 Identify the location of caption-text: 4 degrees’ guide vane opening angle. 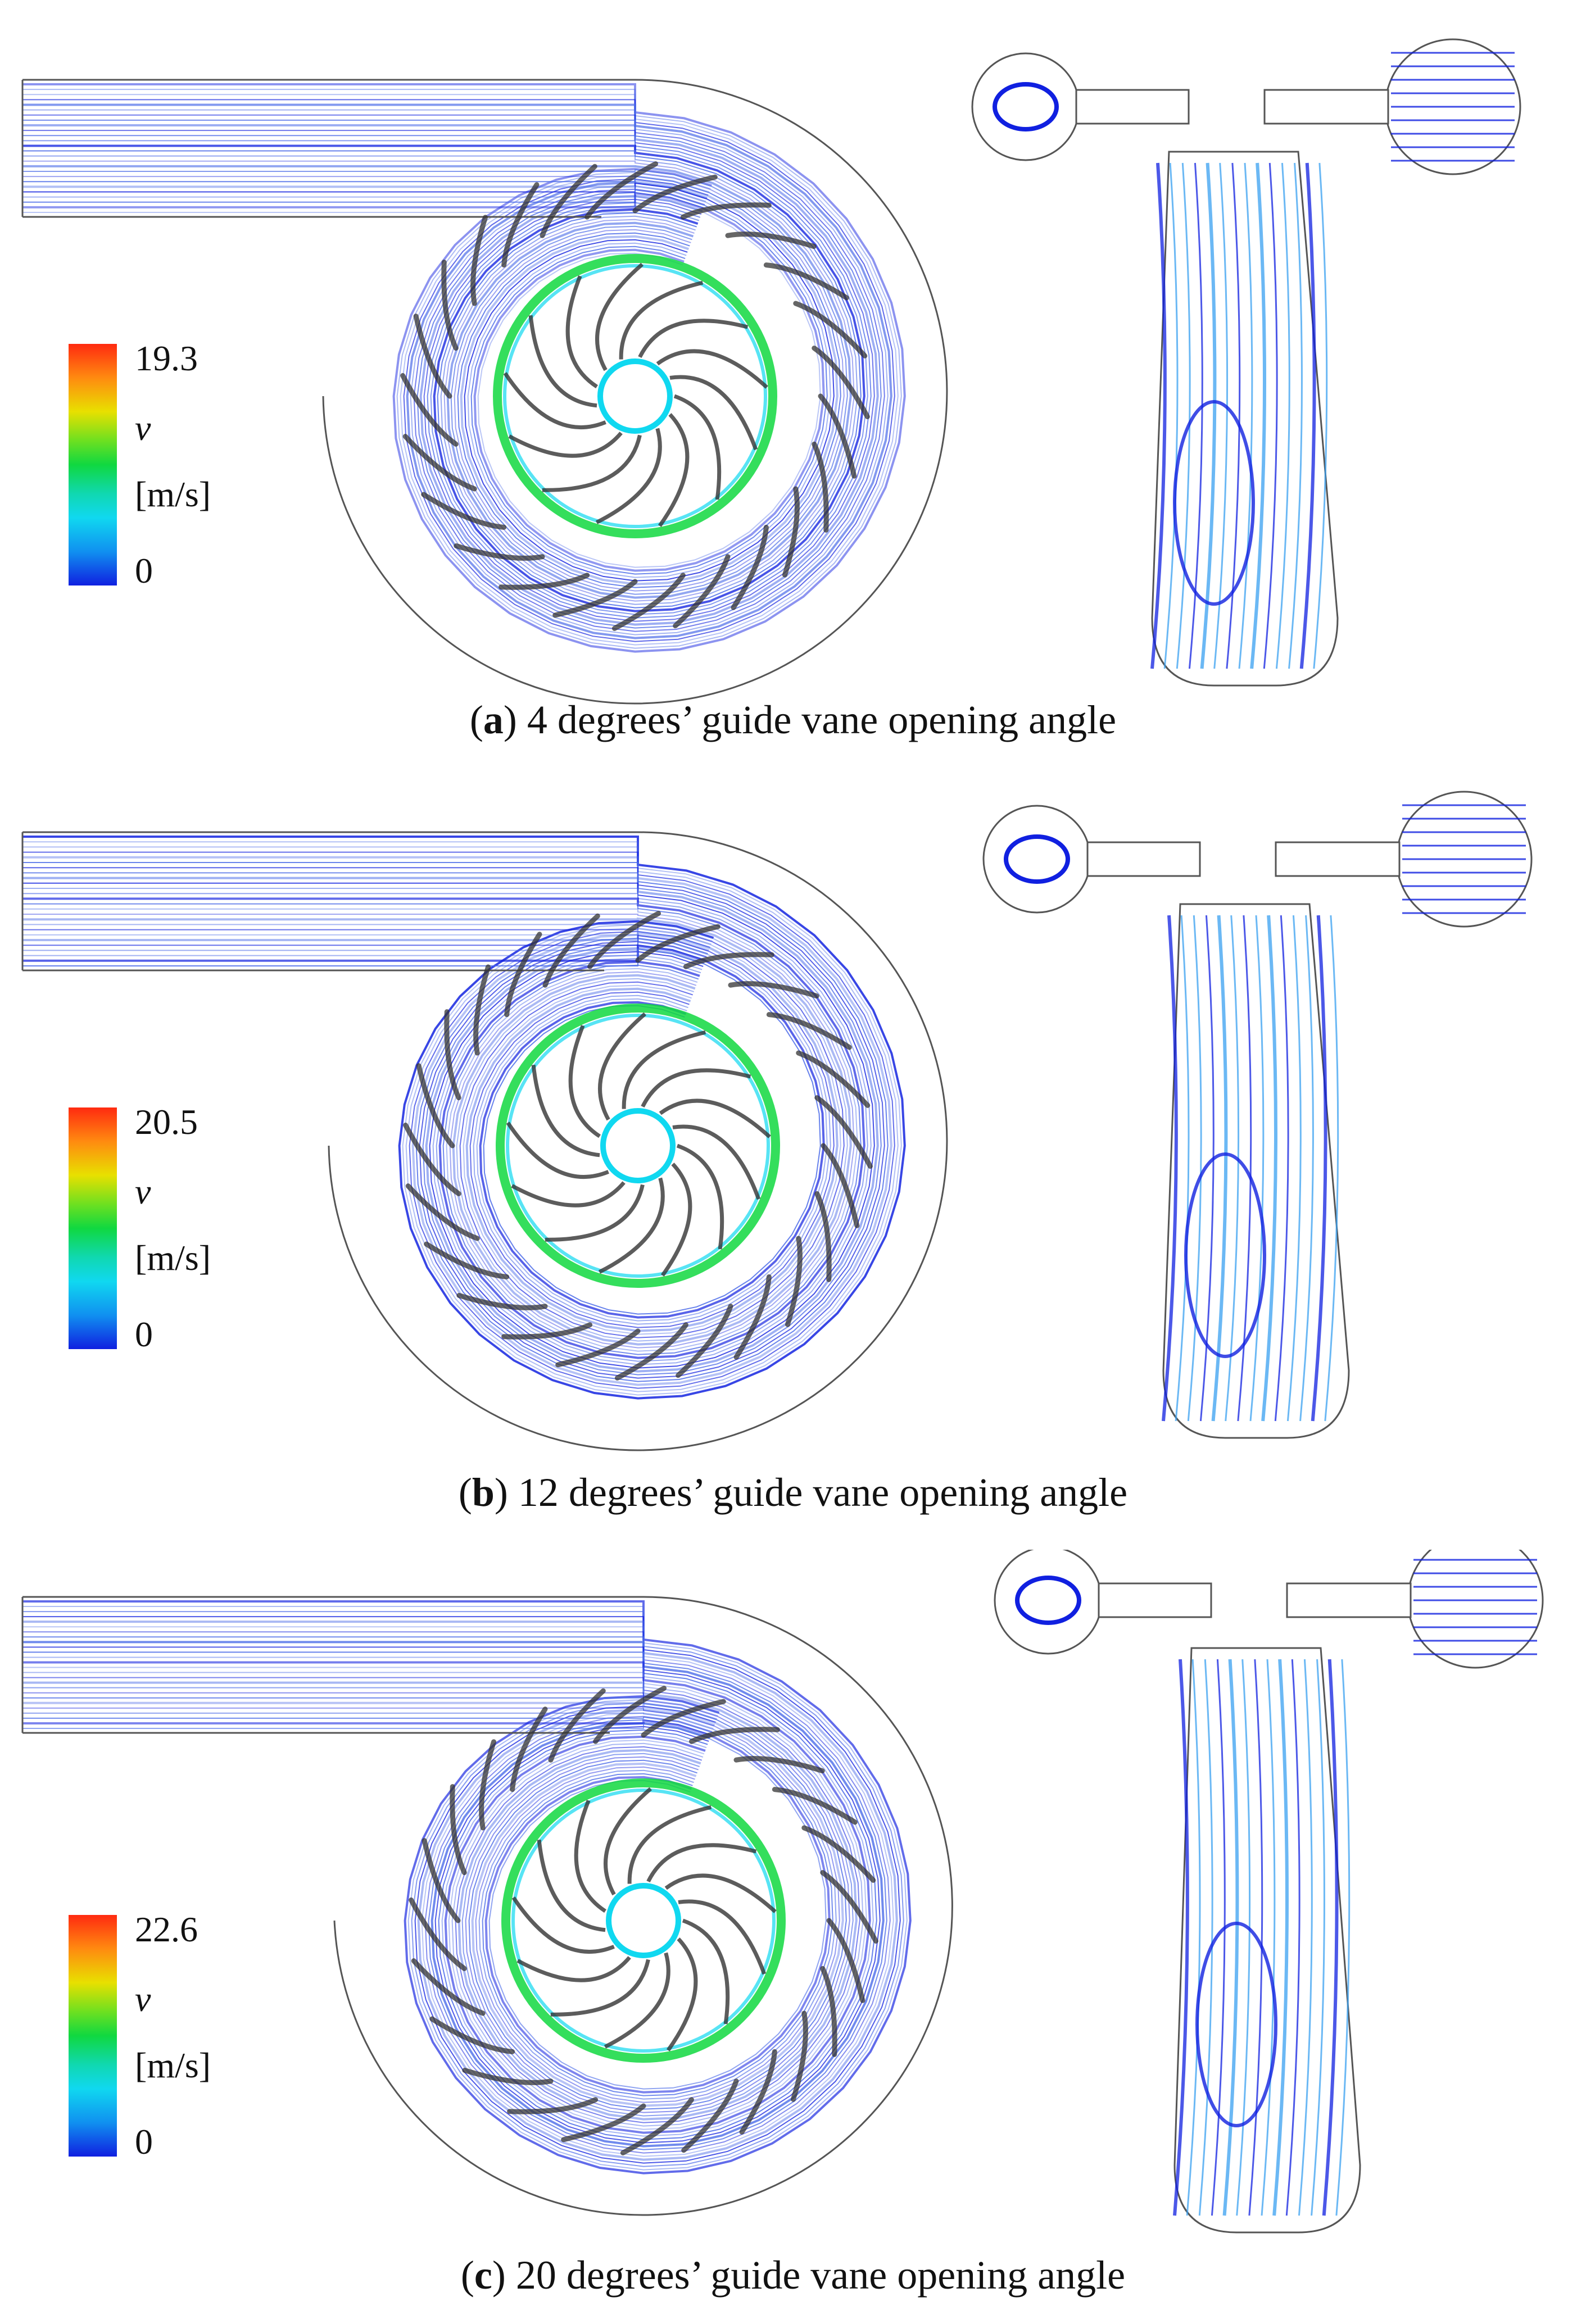
(816, 720).